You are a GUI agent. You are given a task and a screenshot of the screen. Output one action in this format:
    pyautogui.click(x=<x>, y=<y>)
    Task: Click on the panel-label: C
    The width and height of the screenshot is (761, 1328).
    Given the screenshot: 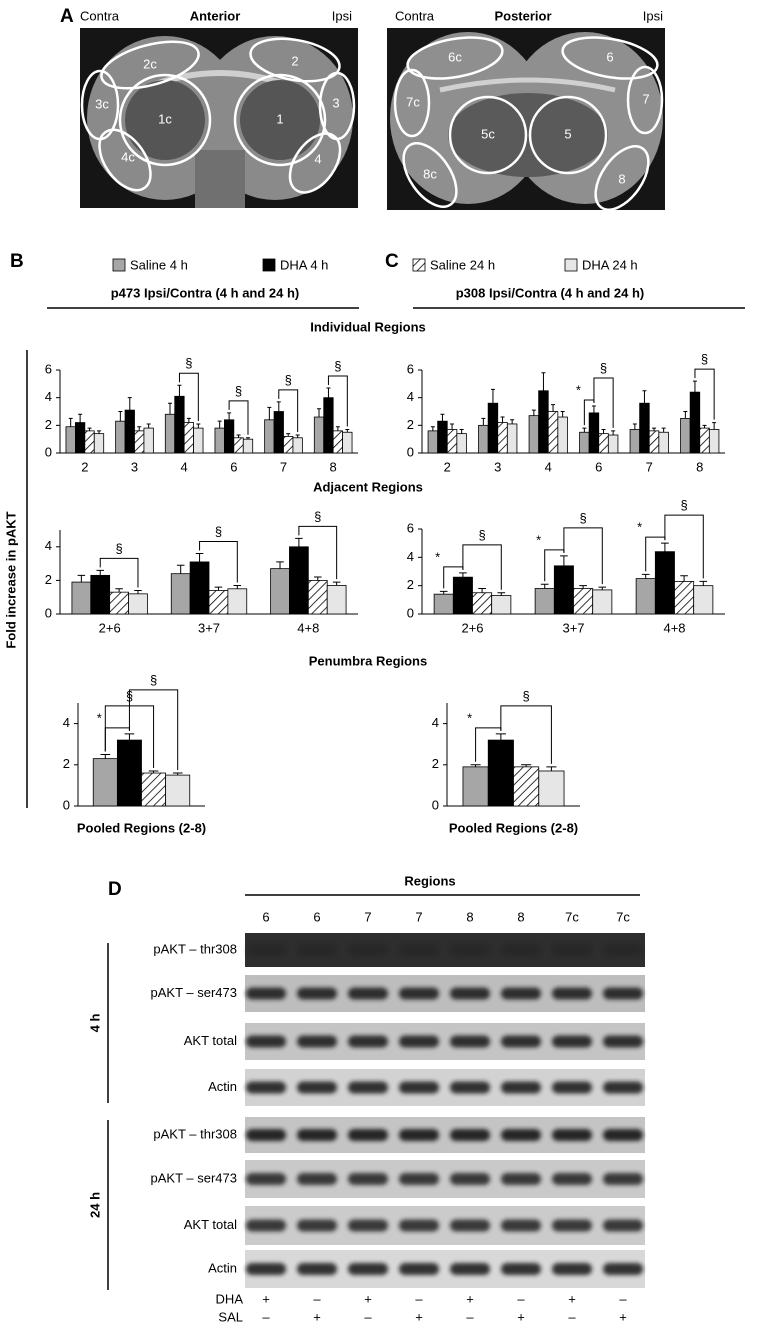 What is the action you would take?
    pyautogui.click(x=392, y=261)
    